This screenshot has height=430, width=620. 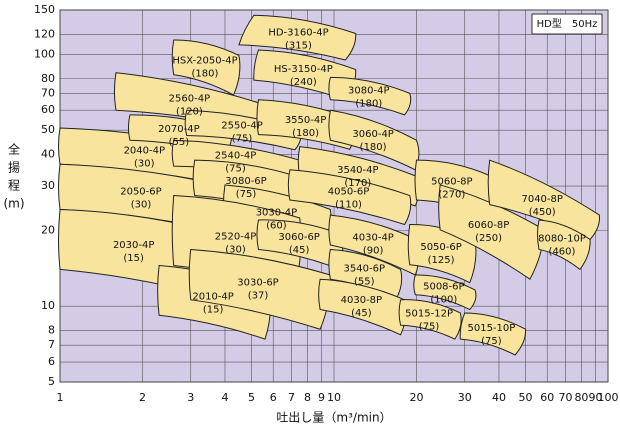 What do you see at coordinates (51, 381) in the screenshot?
I see `y-tick-label: 5` at bounding box center [51, 381].